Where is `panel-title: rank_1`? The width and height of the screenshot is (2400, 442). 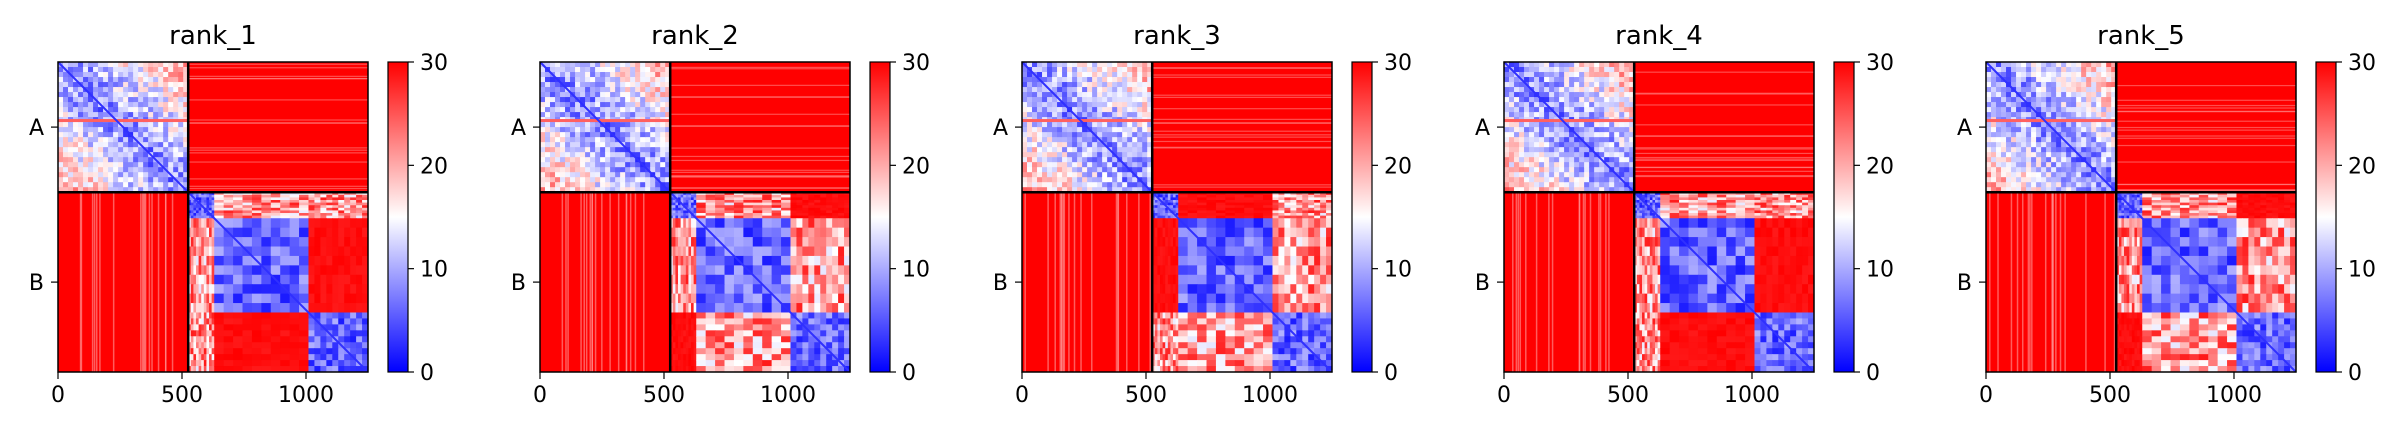 panel-title: rank_1 is located at coordinates (213, 36).